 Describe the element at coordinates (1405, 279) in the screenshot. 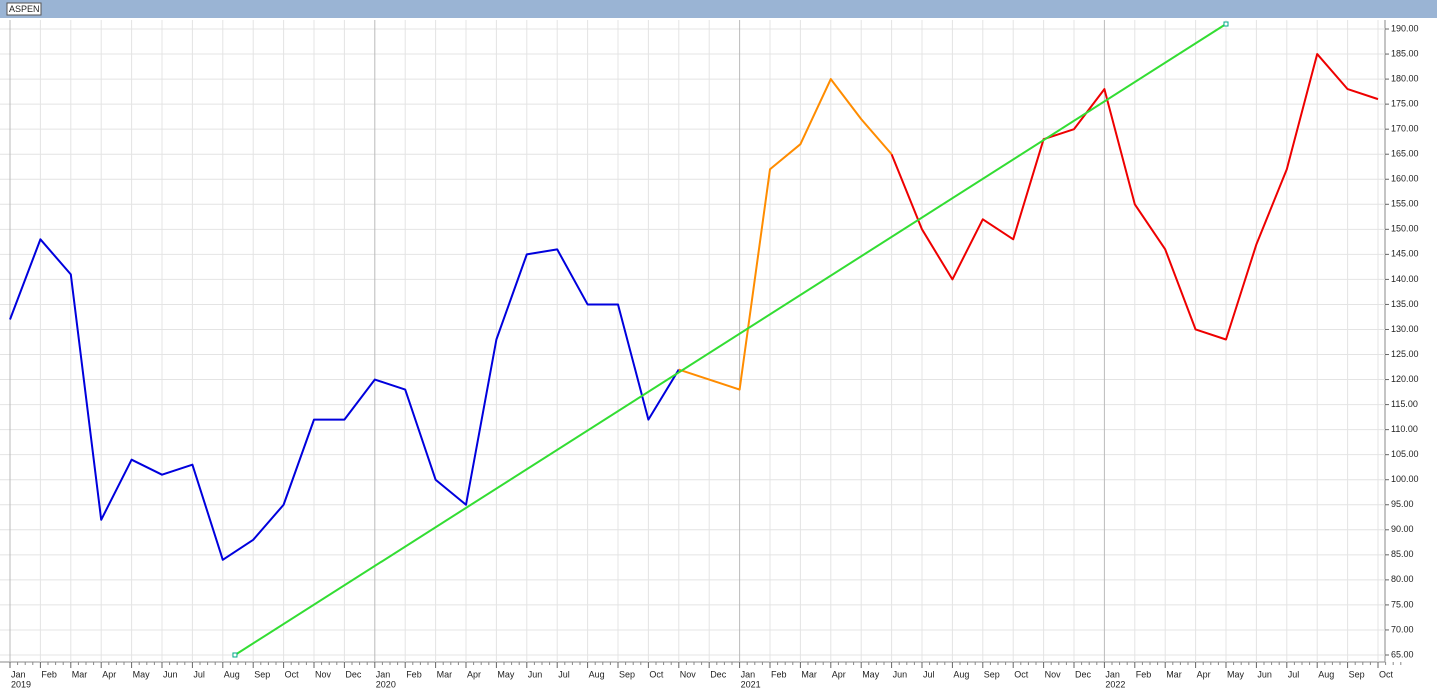

I see `y-tick-label: 140.00` at that location.